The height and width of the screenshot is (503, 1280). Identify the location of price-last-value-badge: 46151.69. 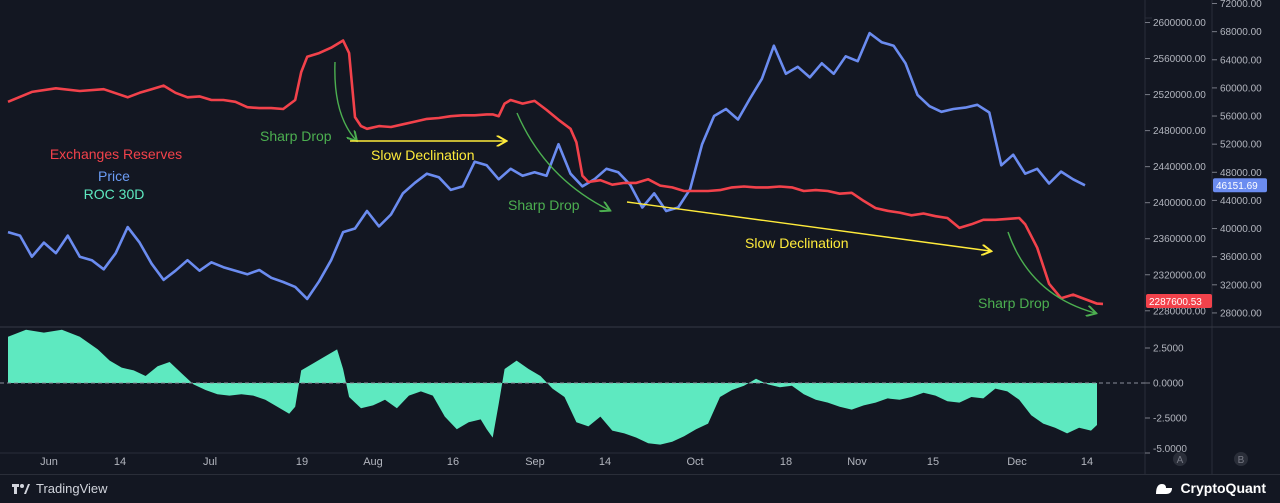
(1240, 185).